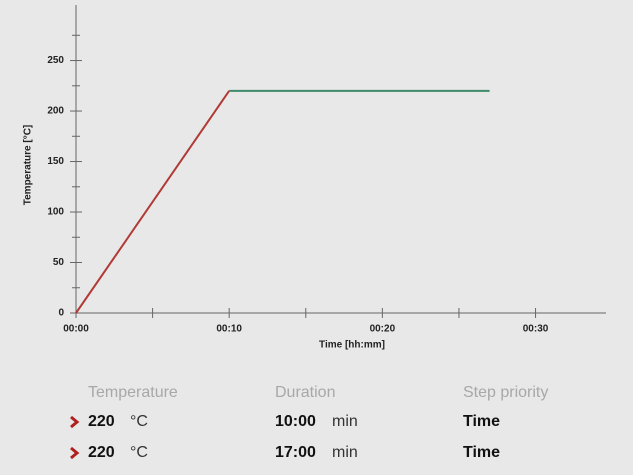 This screenshot has width=633, height=475. I want to click on y-tick-label: 50, so click(59, 262).